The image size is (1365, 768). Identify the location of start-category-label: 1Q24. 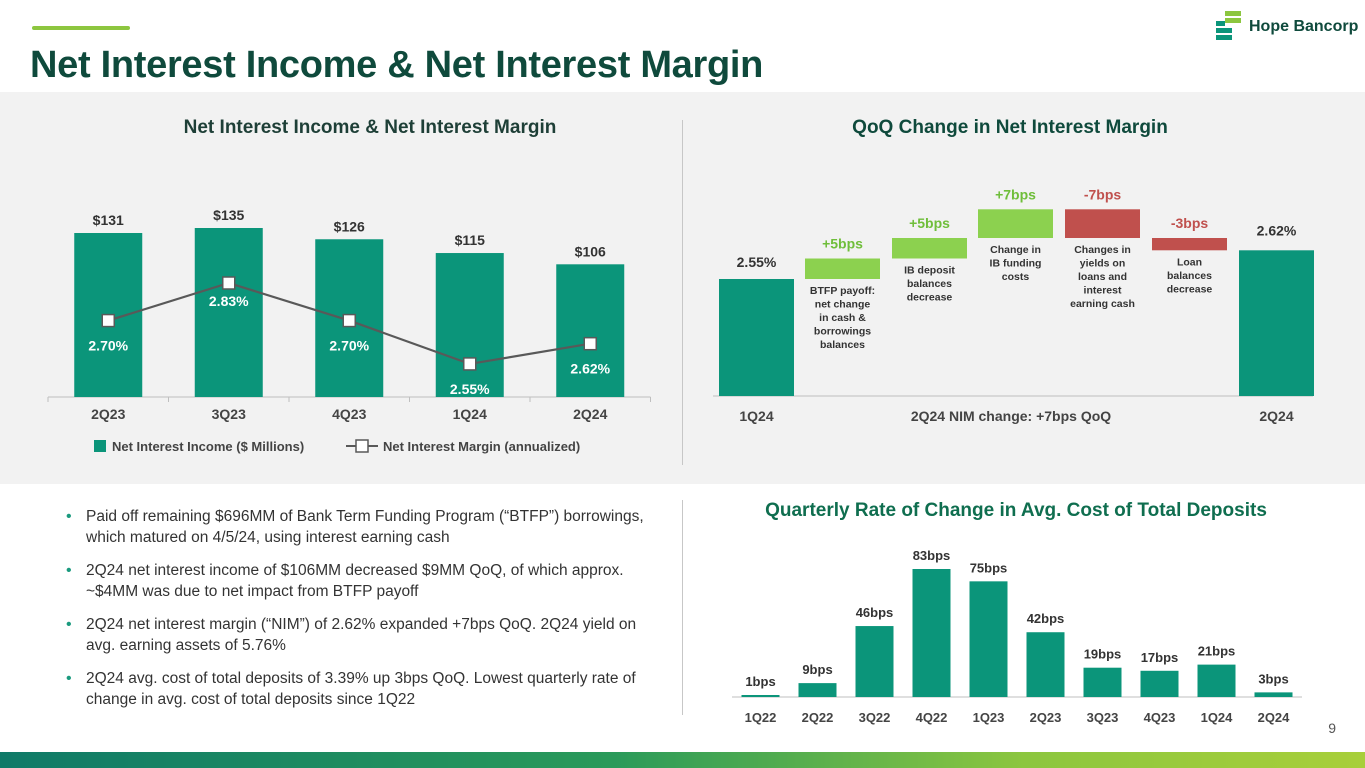
(756, 416).